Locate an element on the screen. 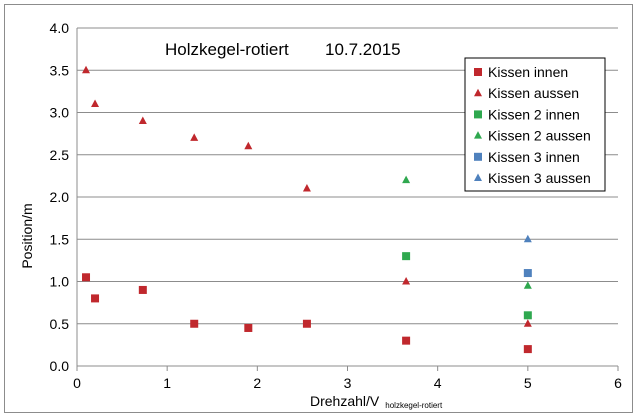  x-tick-label: 0 is located at coordinates (77, 383).